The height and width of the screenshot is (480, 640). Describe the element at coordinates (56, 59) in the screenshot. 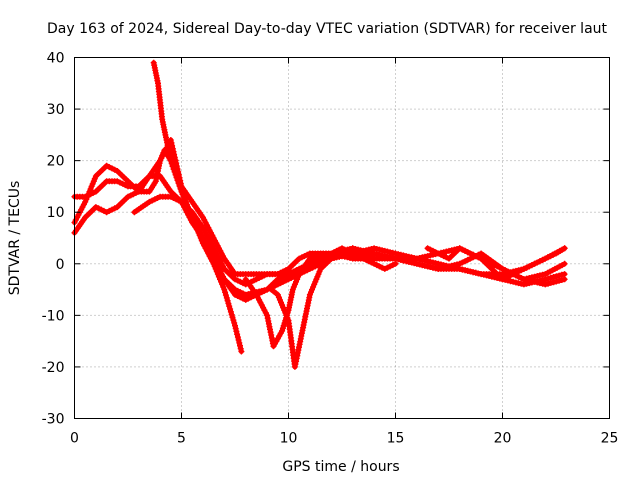

I see `y-tick-label: 40` at that location.